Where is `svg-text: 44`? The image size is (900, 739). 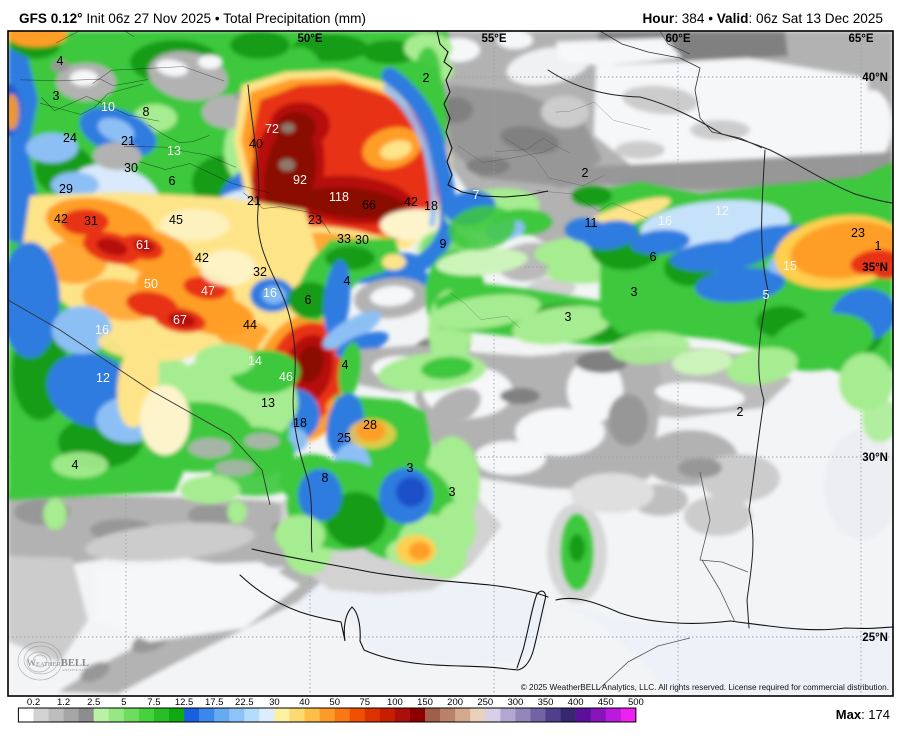 svg-text: 44 is located at coordinates (250, 325).